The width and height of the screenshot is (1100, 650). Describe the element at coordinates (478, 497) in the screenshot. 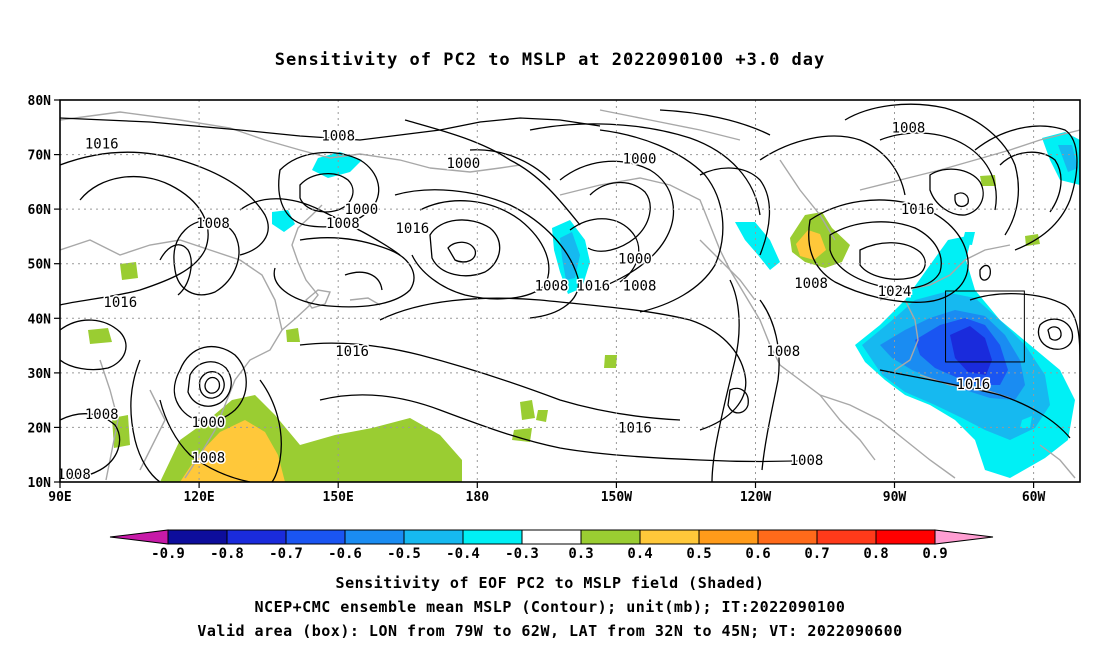

I see `lon-label-180: 180` at that location.